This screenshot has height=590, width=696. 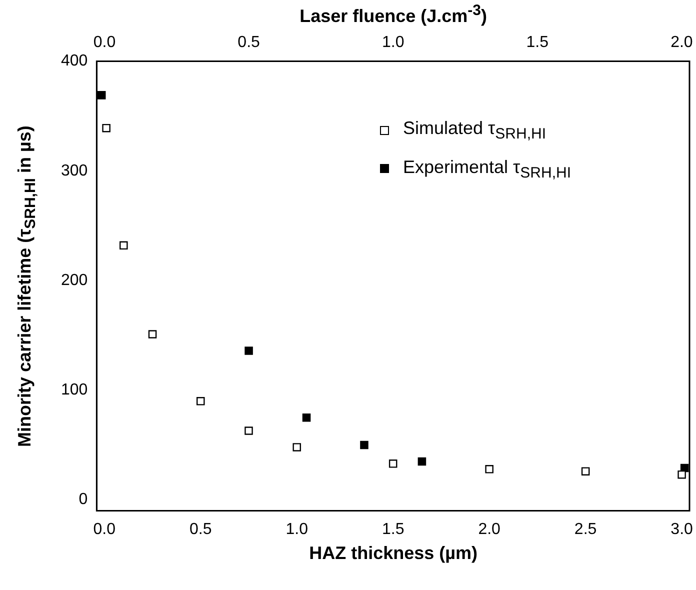 What do you see at coordinates (83, 499) in the screenshot?
I see `y-tick-label: 0` at bounding box center [83, 499].